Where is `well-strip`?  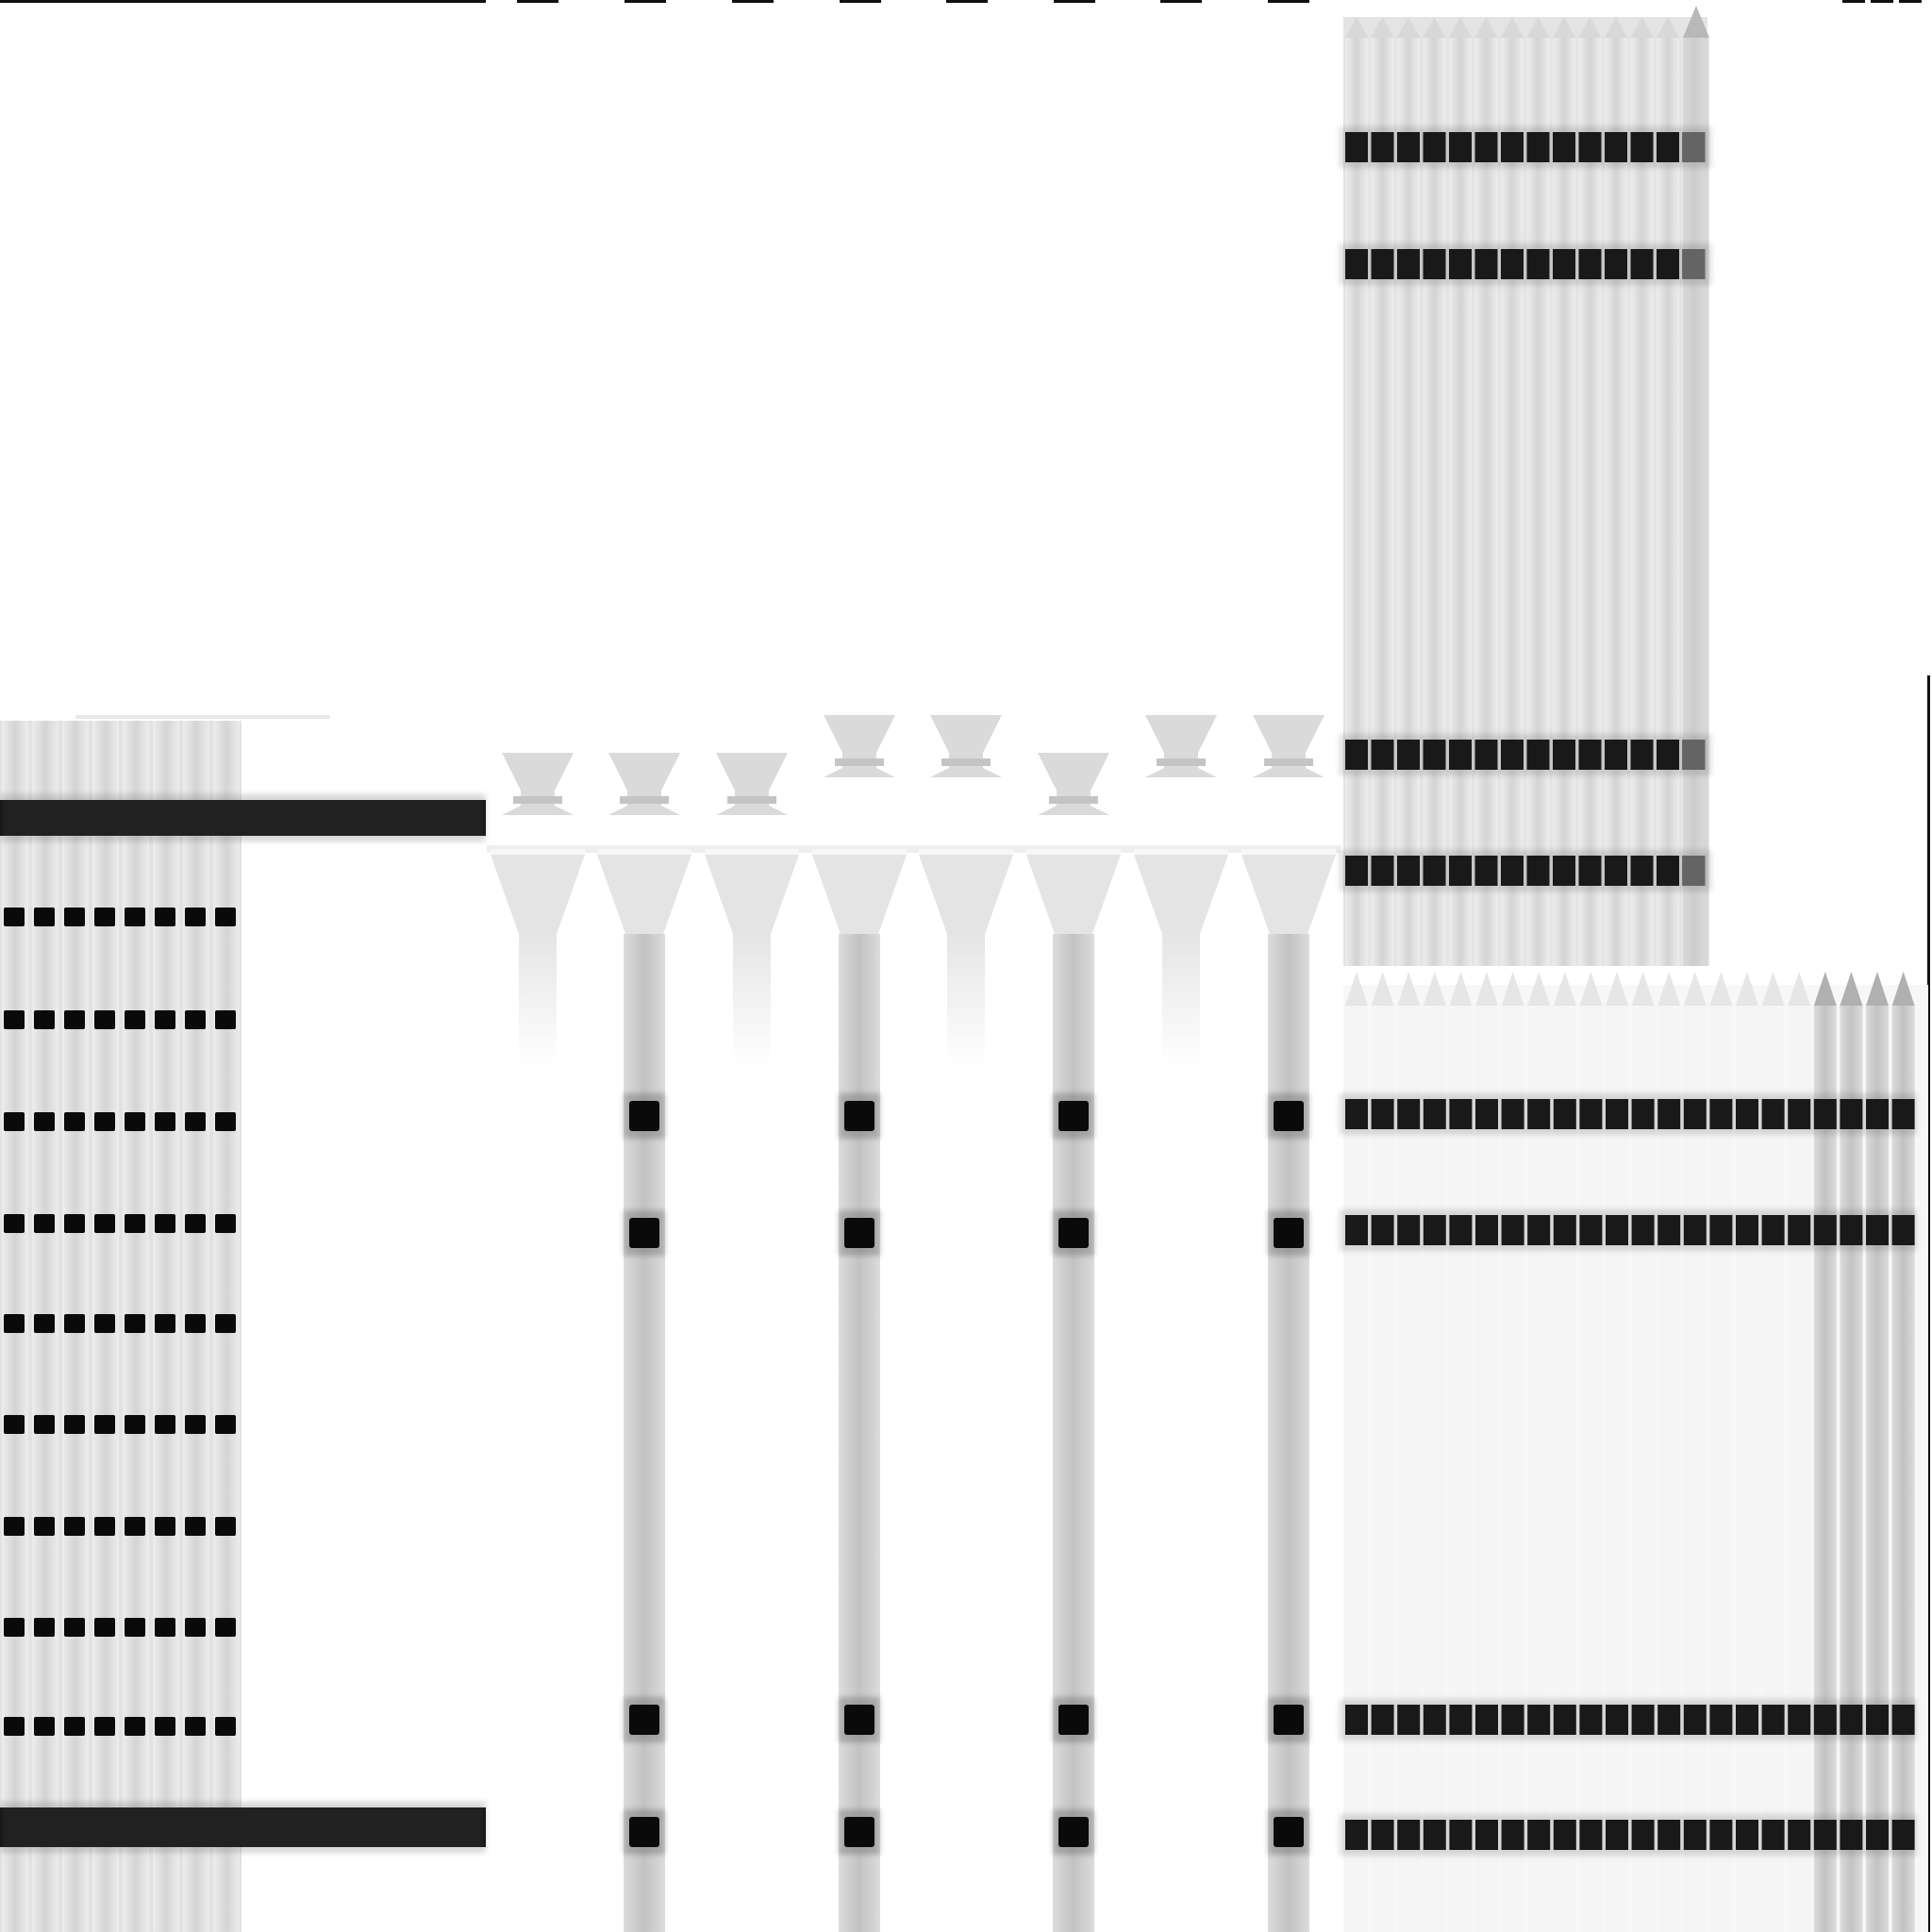 well-strip is located at coordinates (914, 849).